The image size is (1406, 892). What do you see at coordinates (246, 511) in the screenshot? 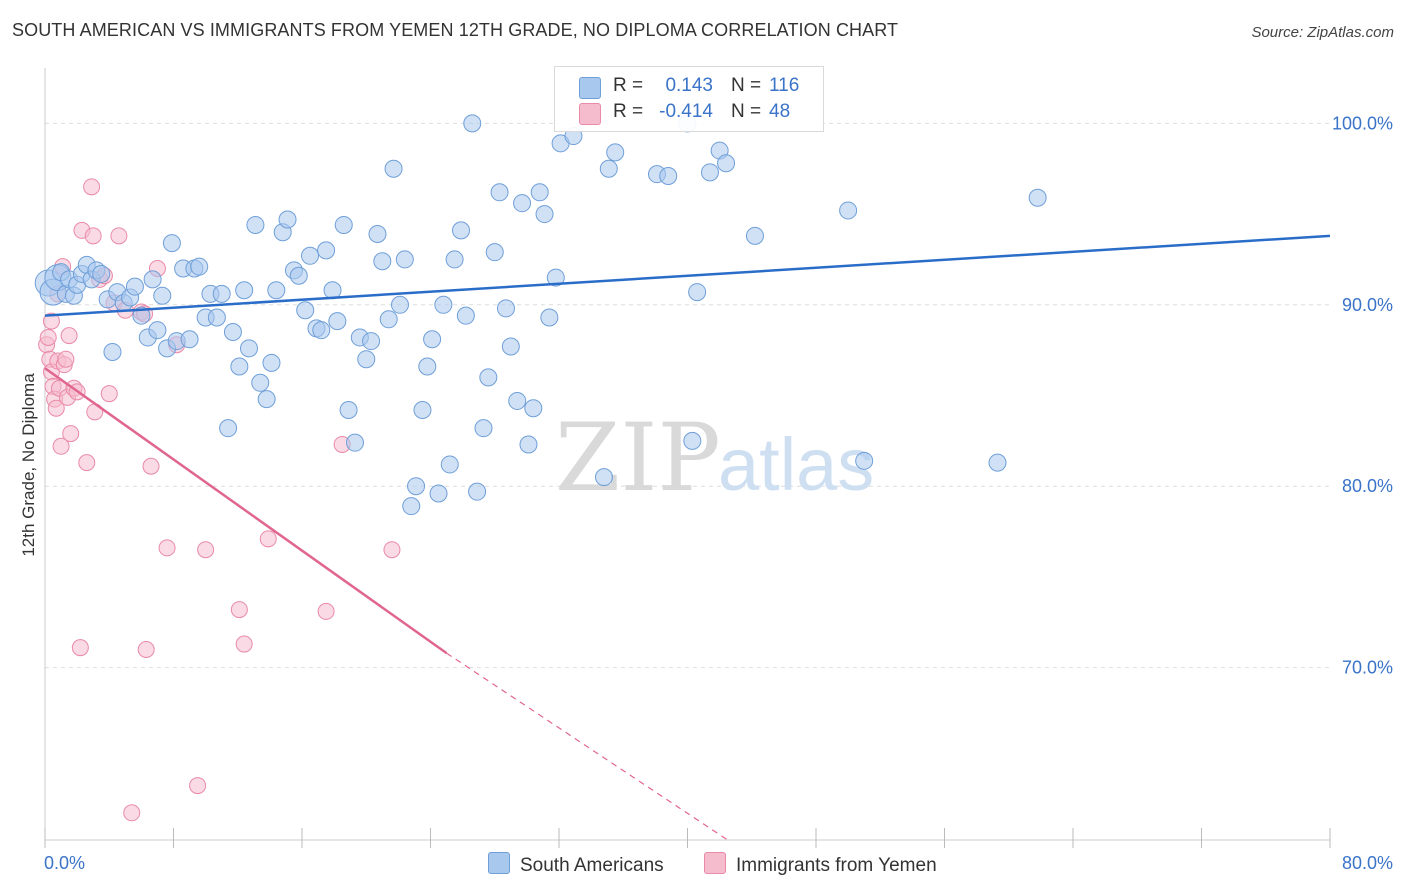
I see `trend-line-yemen` at bounding box center [246, 511].